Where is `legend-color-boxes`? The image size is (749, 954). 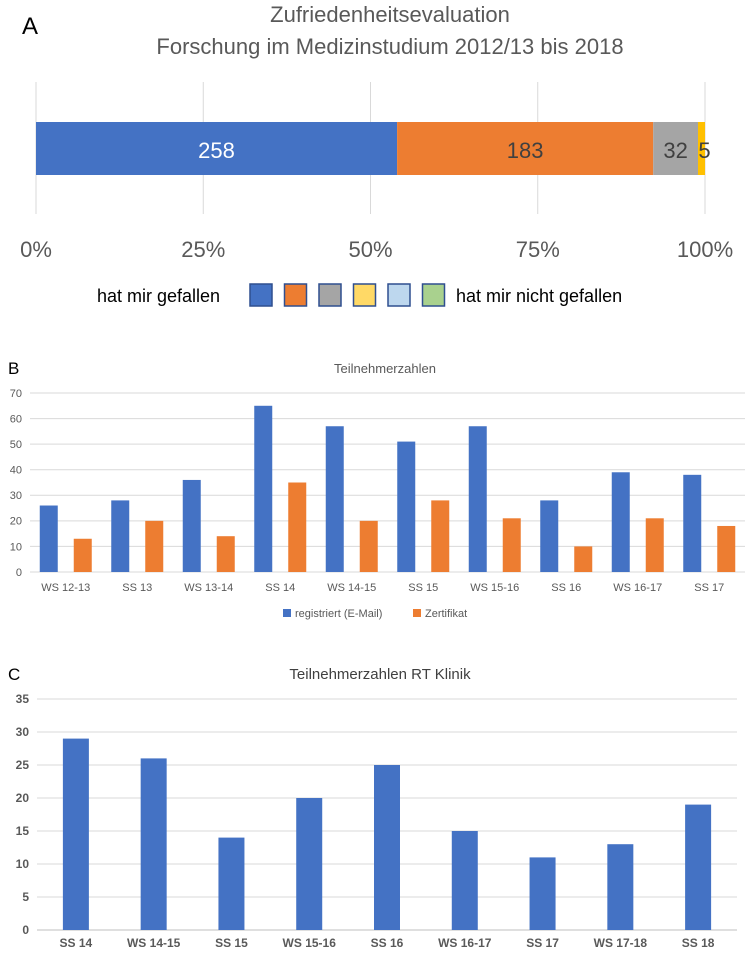
legend-color-boxes is located at coordinates (347, 295).